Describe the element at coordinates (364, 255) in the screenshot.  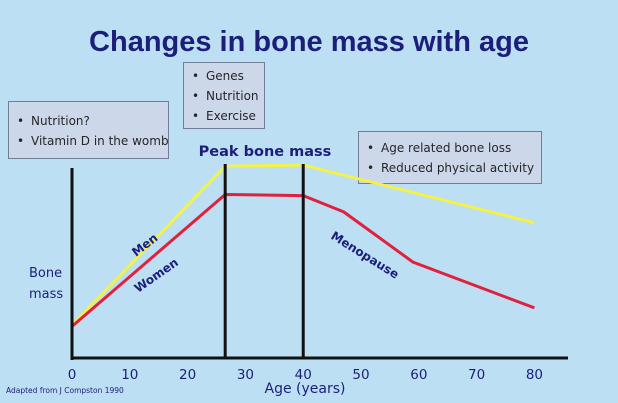
I see `menopause-label: Menopause` at that location.